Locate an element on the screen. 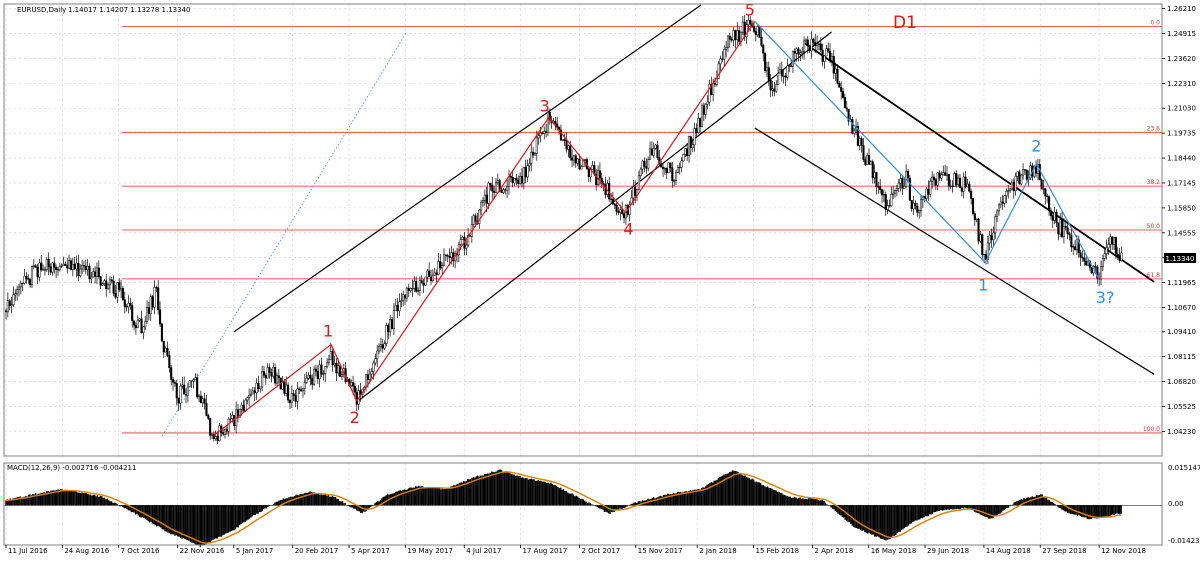  macd-axis-top: 0.015147 is located at coordinates (1184, 468).